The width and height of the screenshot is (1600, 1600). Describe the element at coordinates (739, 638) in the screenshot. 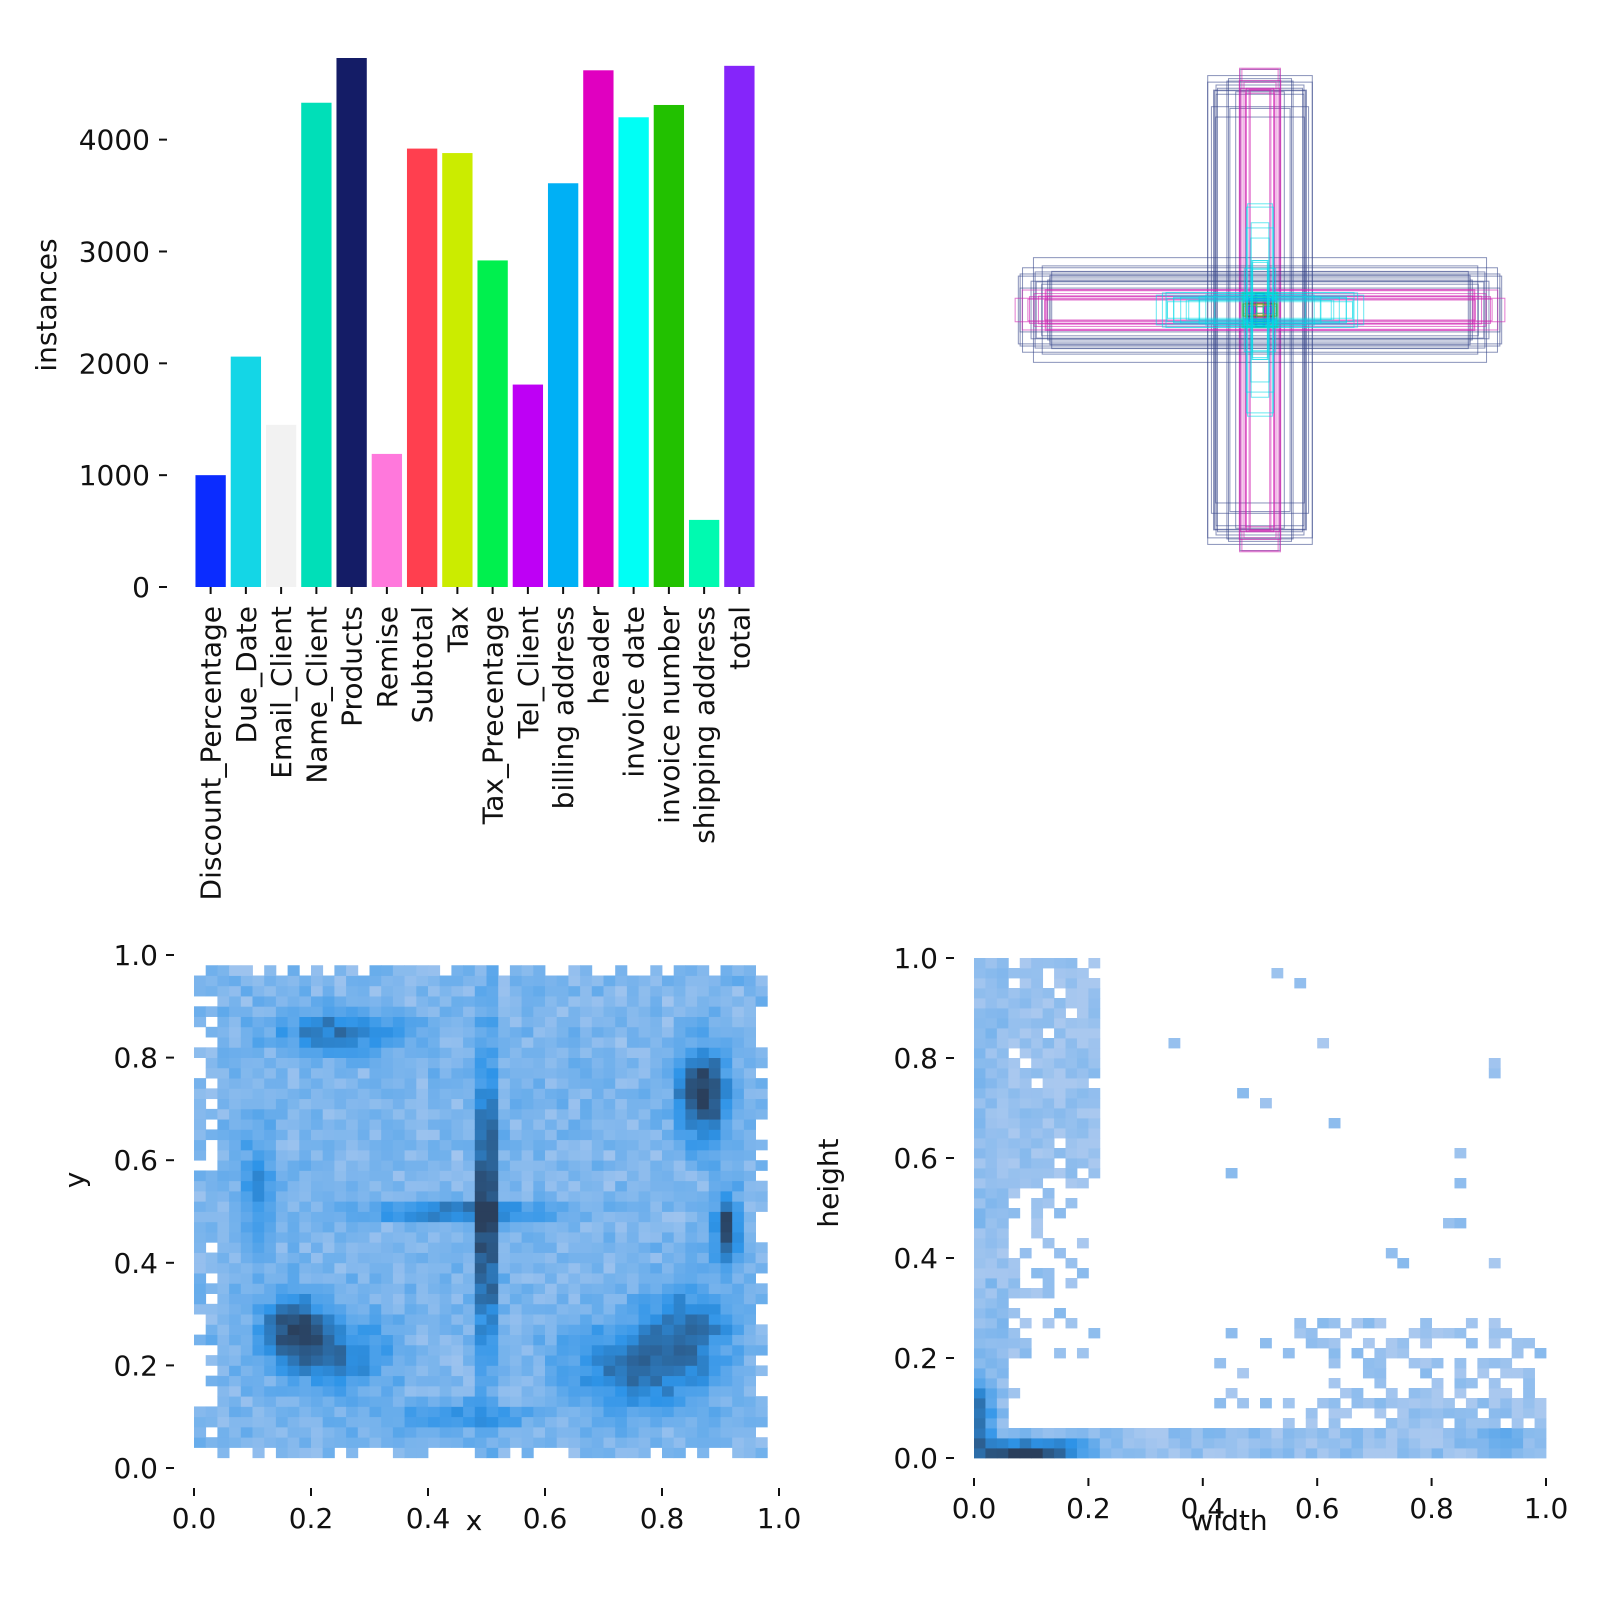

I see `x-tick-label: total` at that location.